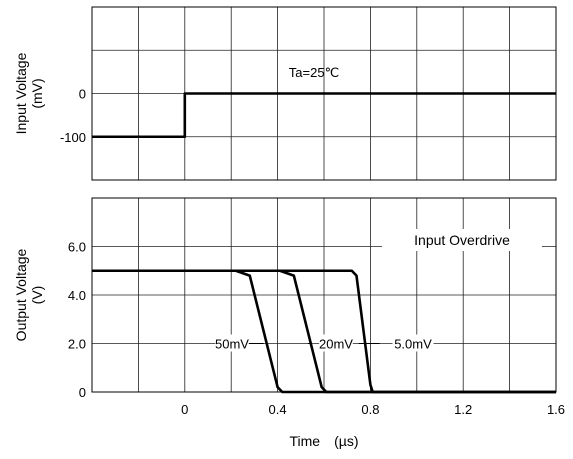  What do you see at coordinates (77, 344) in the screenshot?
I see `y-tick-label: 2.0` at bounding box center [77, 344].